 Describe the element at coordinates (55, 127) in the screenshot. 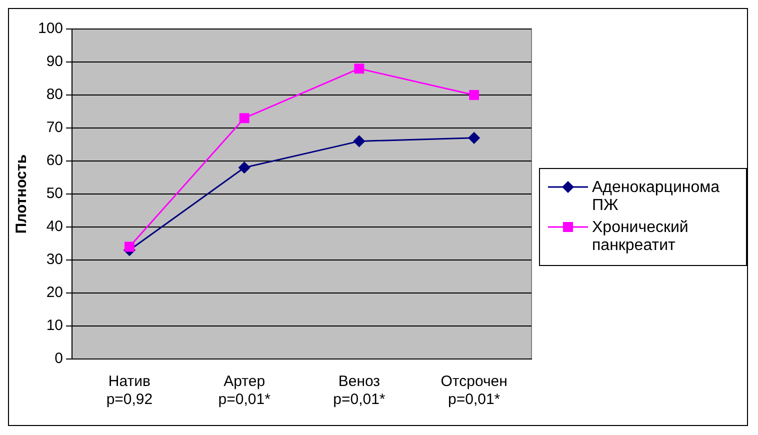

I see `y-tick-label: 70` at that location.